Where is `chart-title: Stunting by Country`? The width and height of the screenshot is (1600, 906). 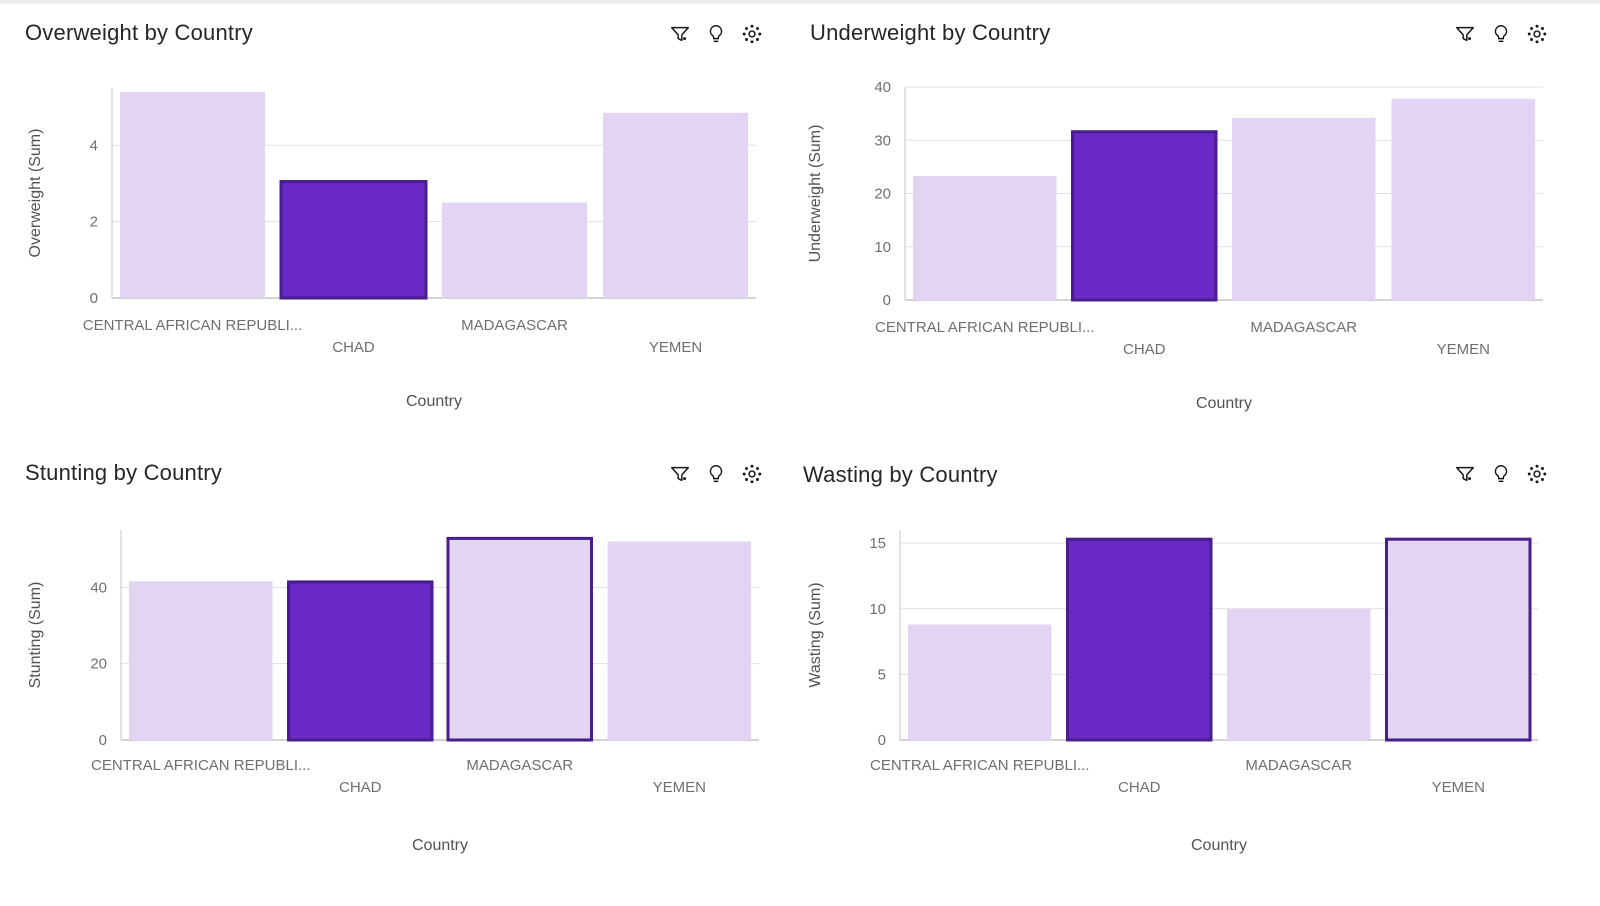 chart-title: Stunting by Country is located at coordinates (124, 472).